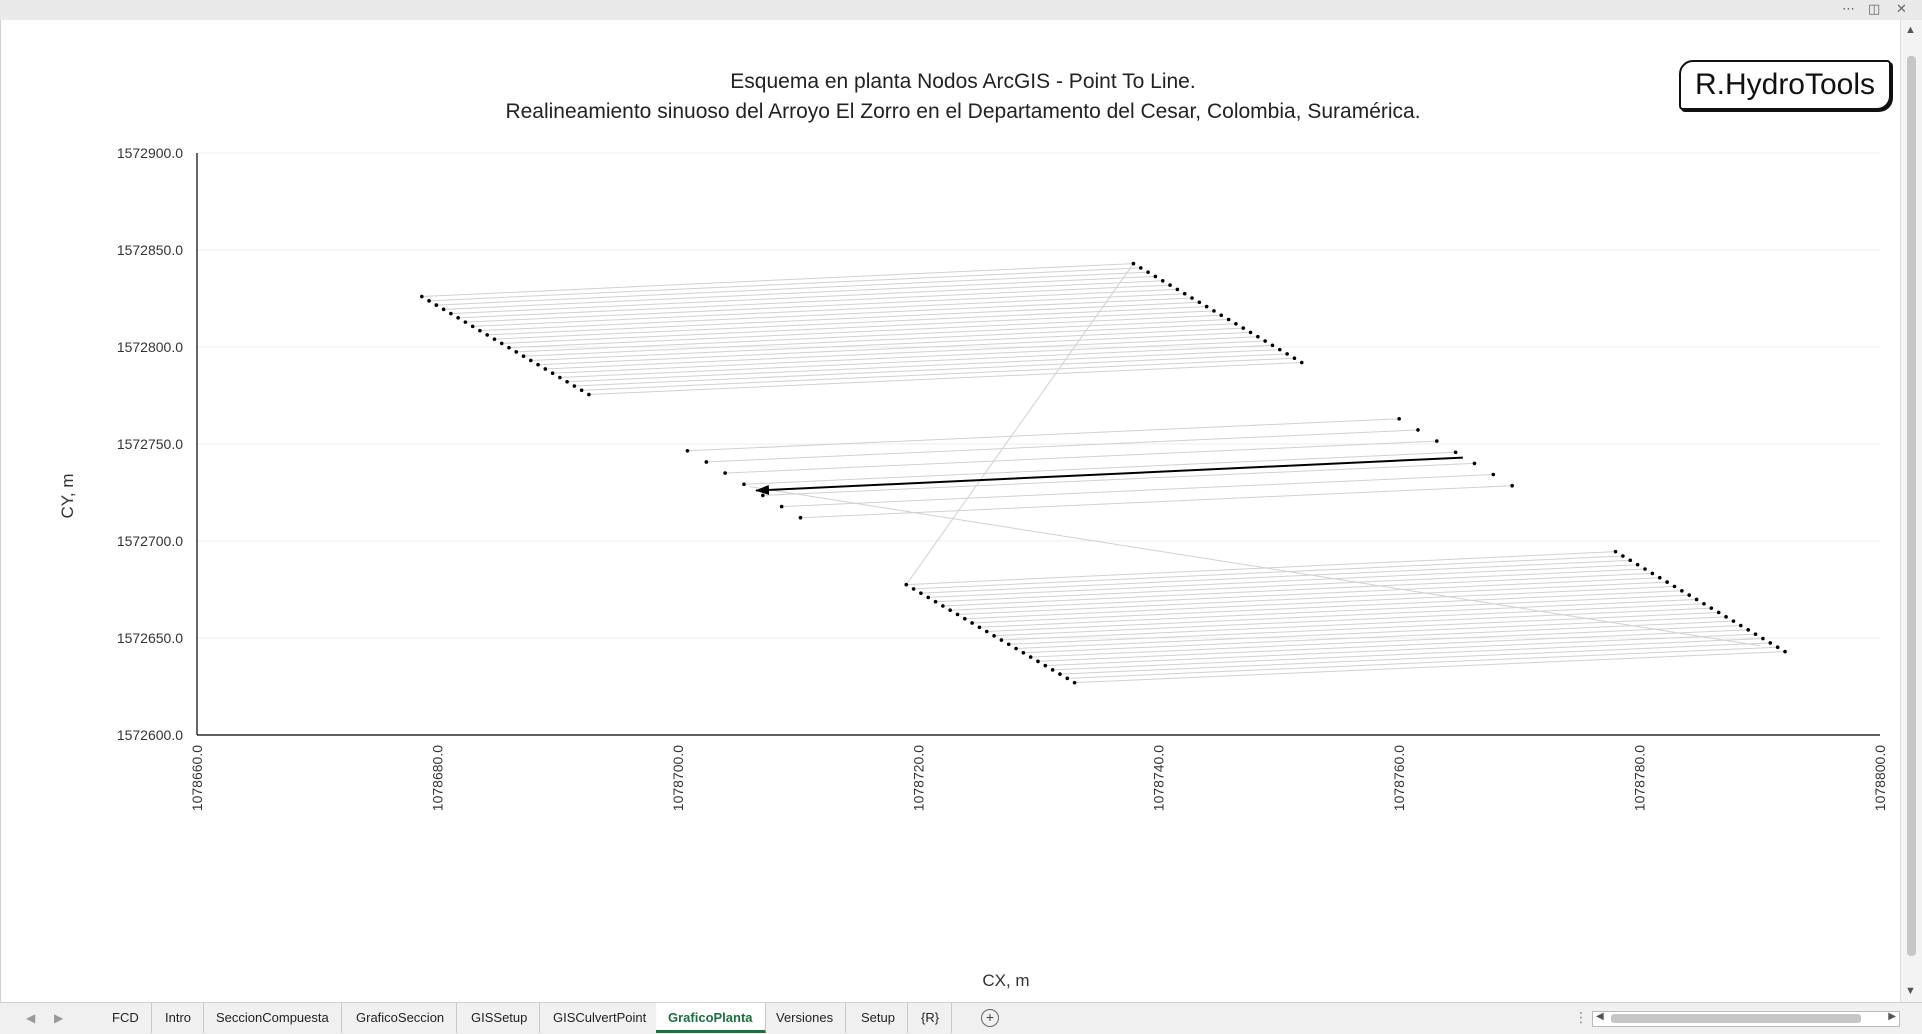 The width and height of the screenshot is (1922, 1034). Describe the element at coordinates (150, 541) in the screenshot. I see `y-tick-label: 1572700.0` at that location.